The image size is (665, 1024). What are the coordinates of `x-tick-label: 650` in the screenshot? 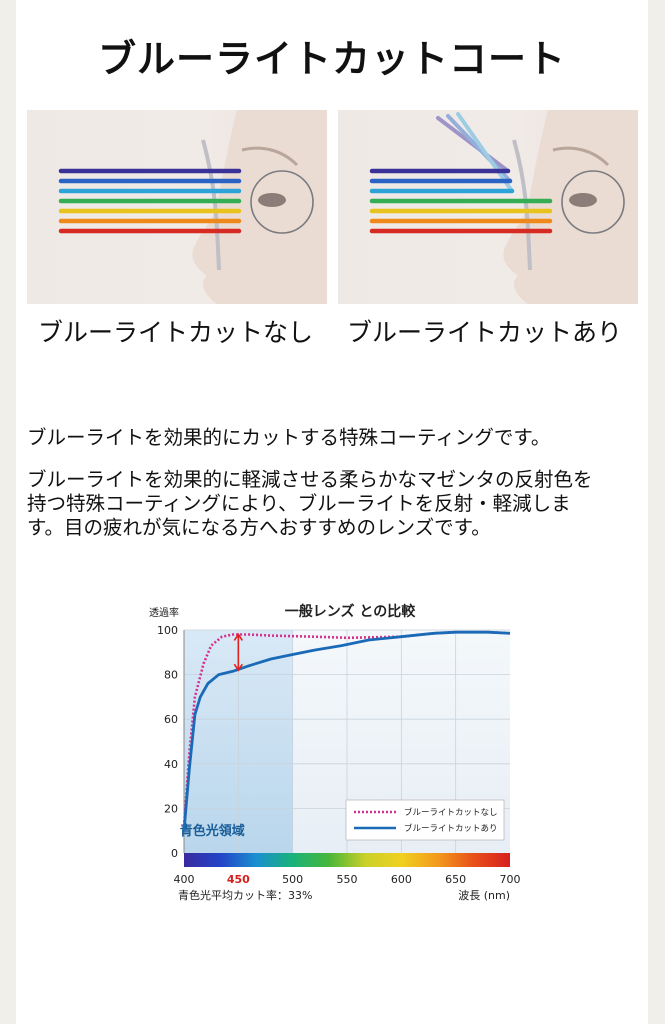 It's located at (455, 879).